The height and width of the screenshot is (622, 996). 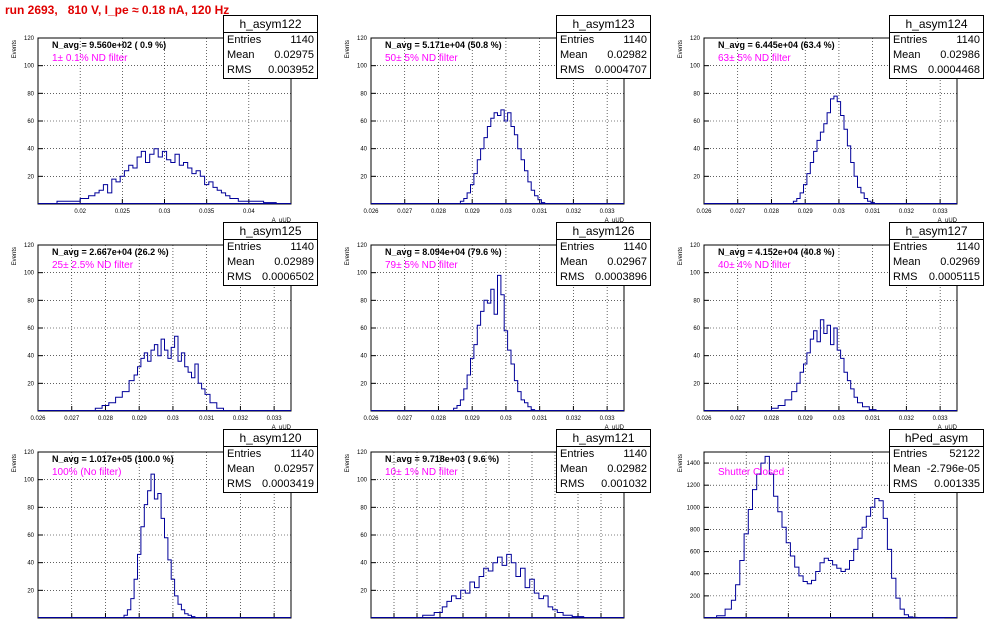 What do you see at coordinates (421, 265) in the screenshot?
I see `filter-label: 79± 5% ND filter` at bounding box center [421, 265].